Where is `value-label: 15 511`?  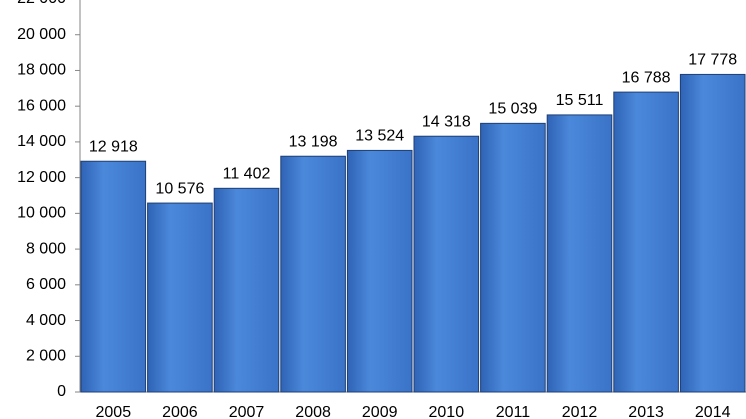 value-label: 15 511 is located at coordinates (580, 100).